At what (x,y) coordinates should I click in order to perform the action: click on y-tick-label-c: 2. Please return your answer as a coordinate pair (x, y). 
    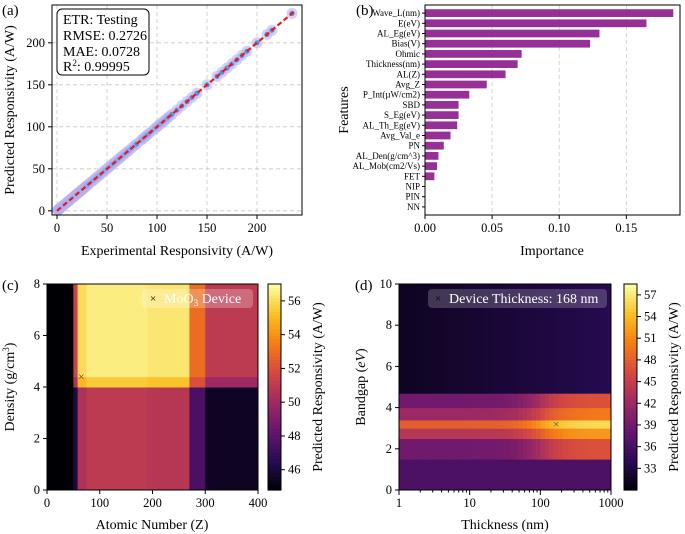
    Looking at the image, I should click on (37, 439).